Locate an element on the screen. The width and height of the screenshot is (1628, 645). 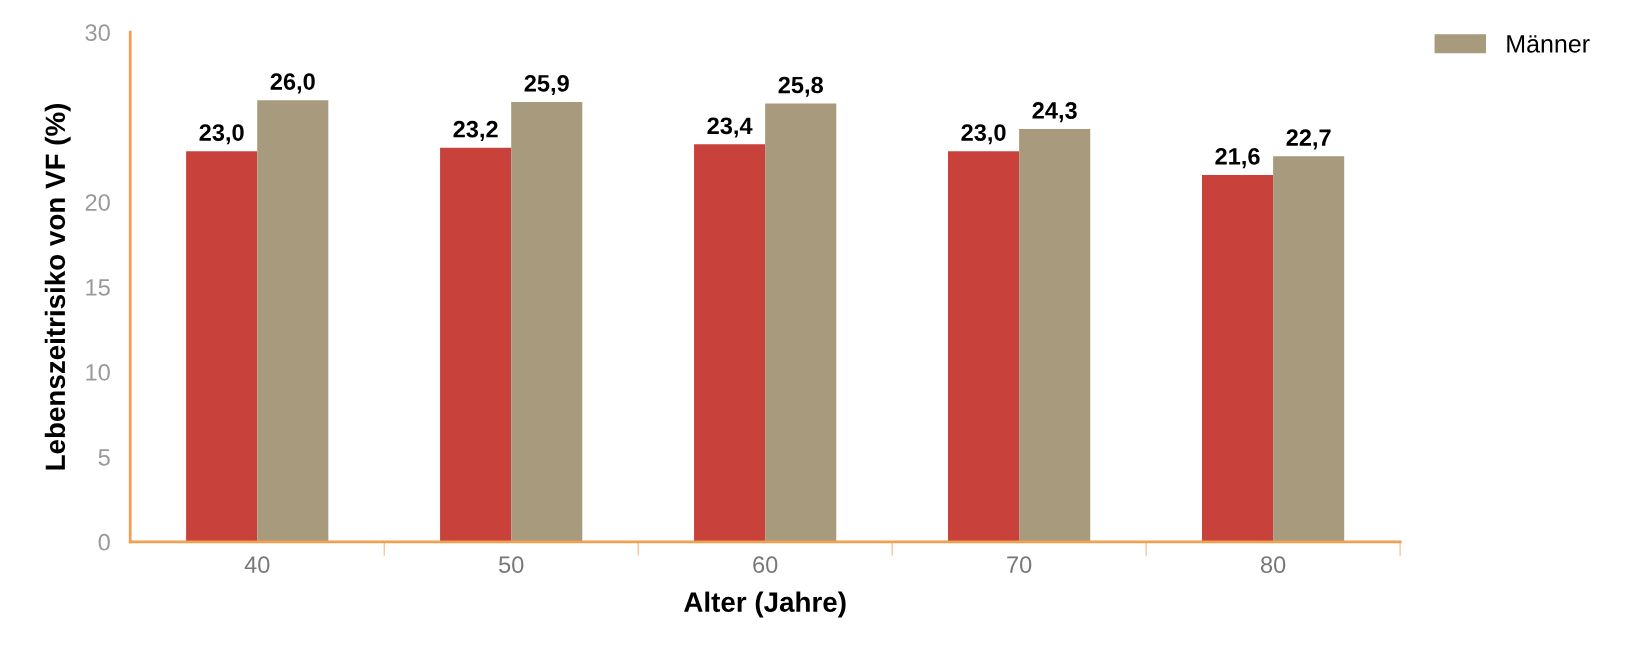
y-tick-label: 0 is located at coordinates (104, 542).